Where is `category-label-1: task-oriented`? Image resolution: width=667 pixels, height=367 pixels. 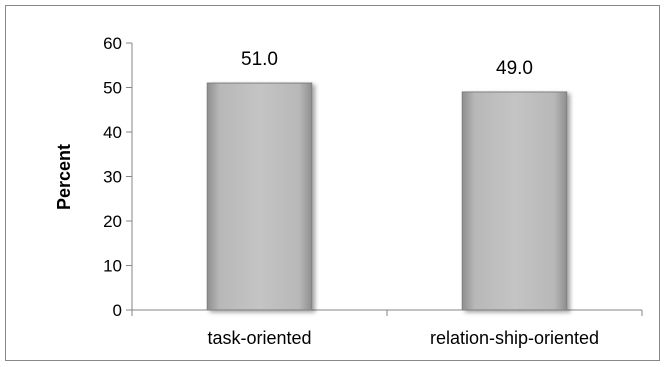 category-label-1: task-oriented is located at coordinates (259, 338).